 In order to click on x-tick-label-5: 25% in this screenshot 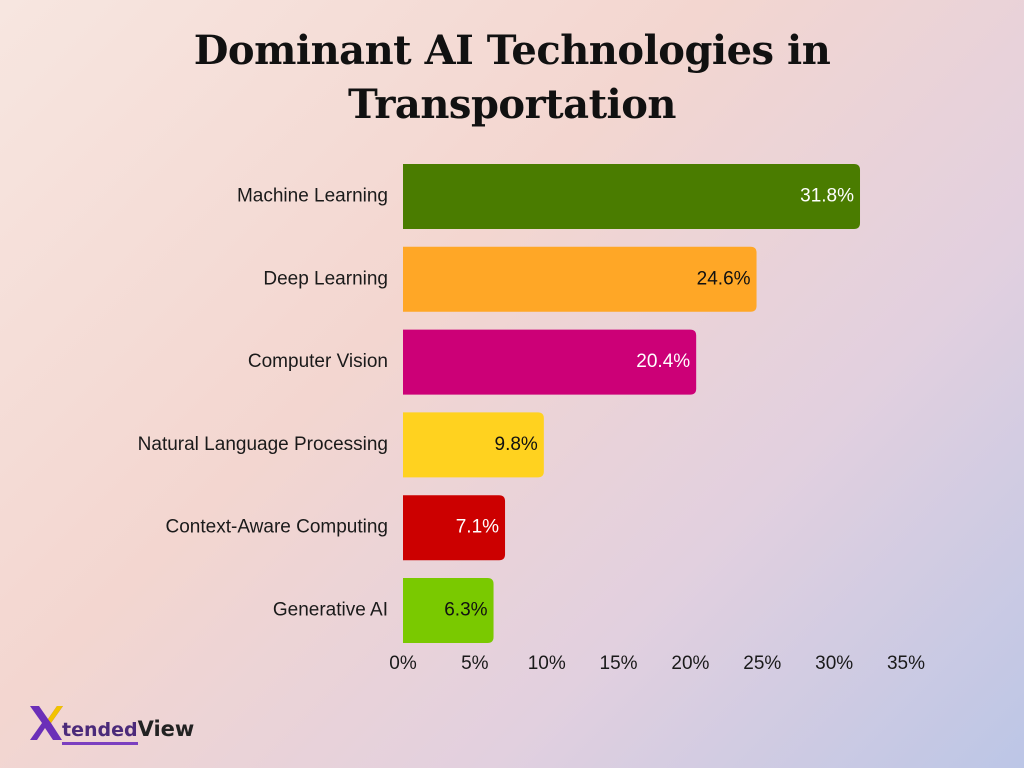, I will do `click(762, 663)`.